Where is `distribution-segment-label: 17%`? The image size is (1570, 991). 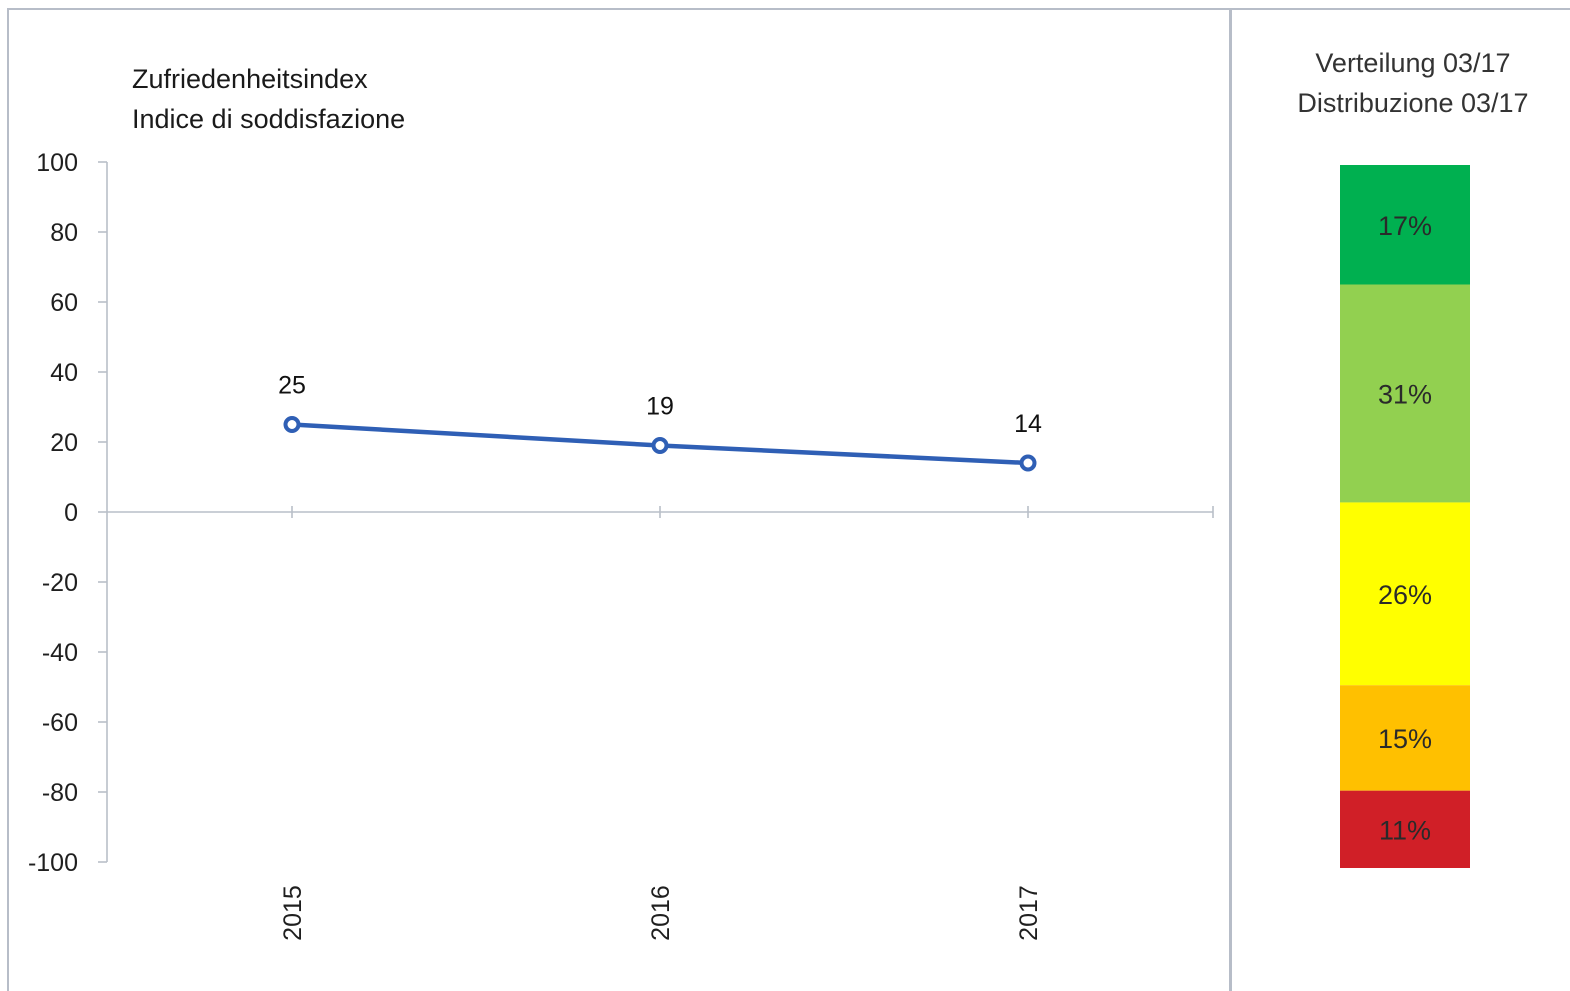
distribution-segment-label: 17% is located at coordinates (1405, 226).